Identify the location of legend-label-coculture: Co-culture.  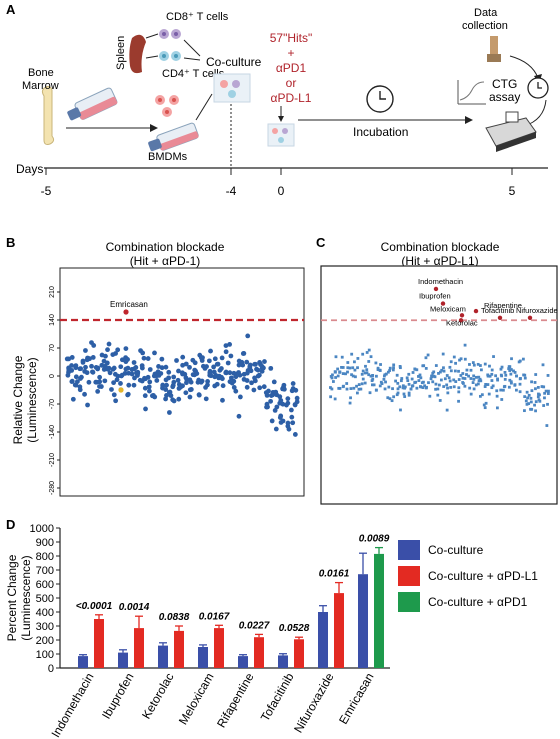
(456, 550).